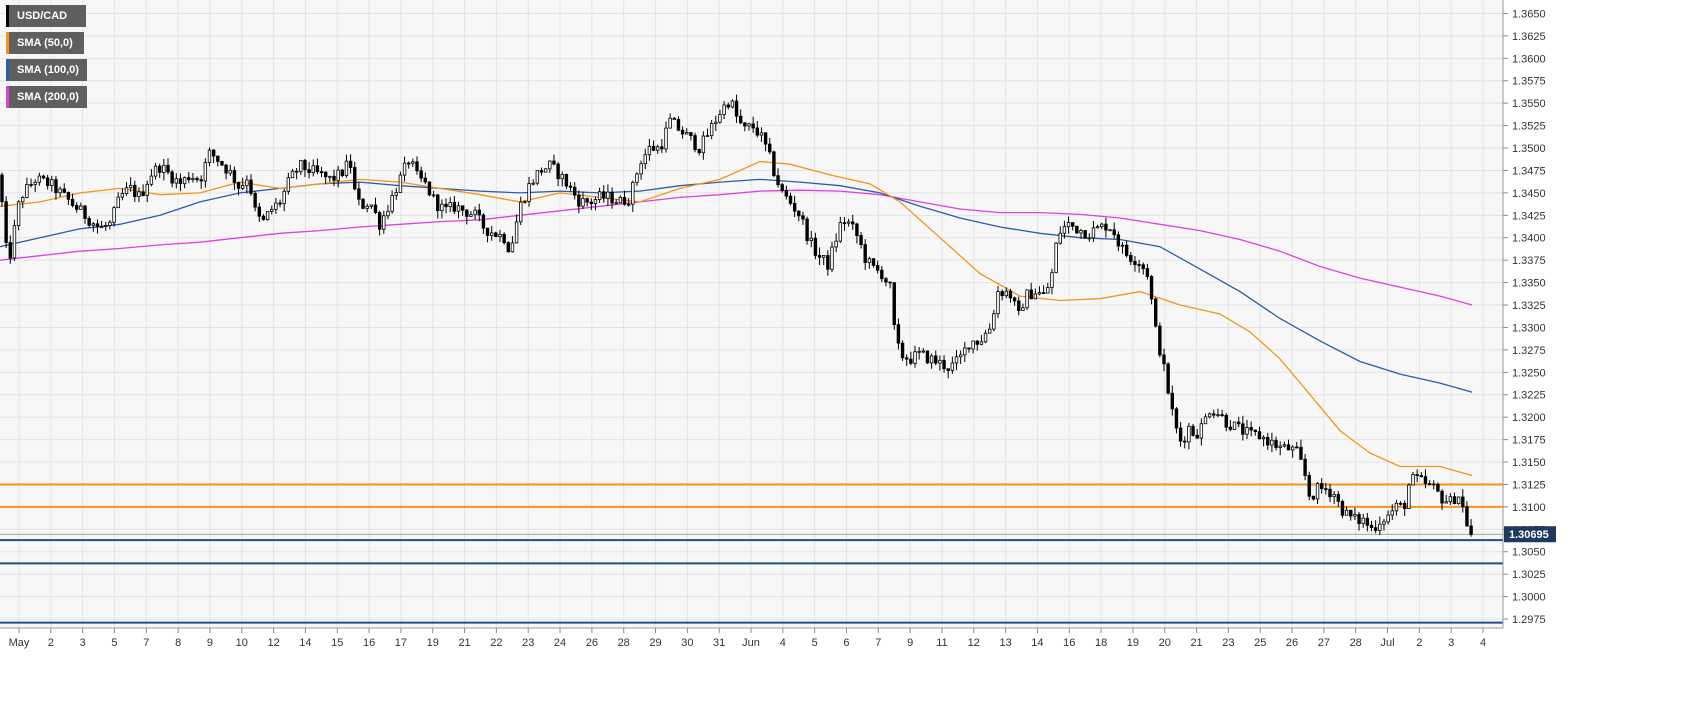 The height and width of the screenshot is (712, 1707). Describe the element at coordinates (1069, 643) in the screenshot. I see `x-tick-label: 16` at that location.